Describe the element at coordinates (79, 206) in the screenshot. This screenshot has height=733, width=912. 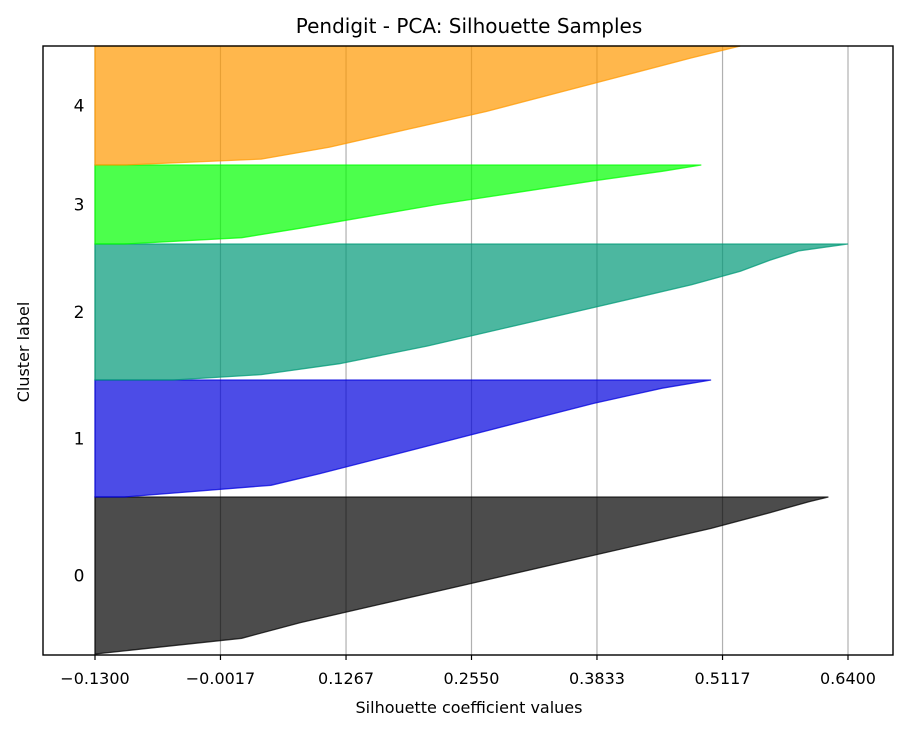
I see `cluster-label-3: 3` at that location.